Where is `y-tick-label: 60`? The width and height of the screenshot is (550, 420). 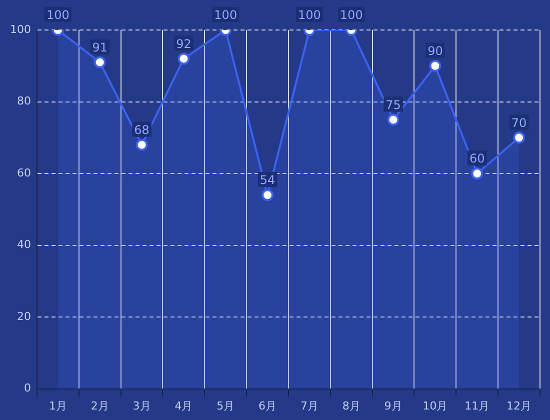 y-tick-label: 60 is located at coordinates (23, 173).